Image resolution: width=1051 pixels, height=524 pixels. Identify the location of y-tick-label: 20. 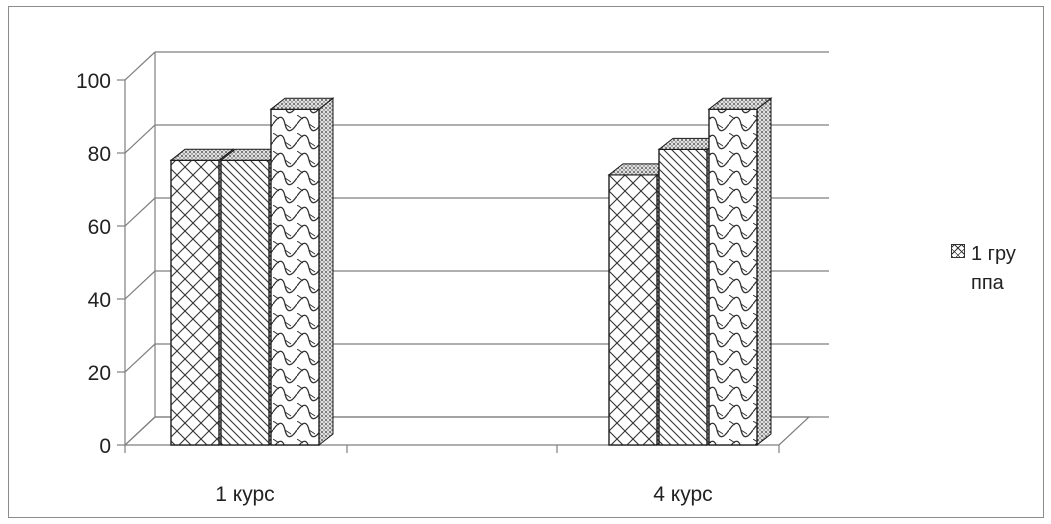
(99, 373).